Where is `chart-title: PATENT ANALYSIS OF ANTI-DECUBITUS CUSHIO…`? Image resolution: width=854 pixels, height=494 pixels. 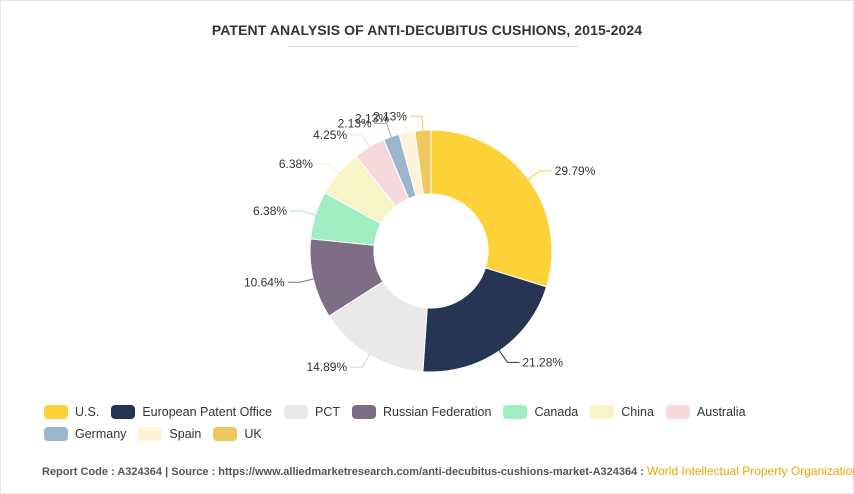
chart-title: PATENT ANALYSIS OF ANTI-DECUBITUS CUSHIO… is located at coordinates (427, 30).